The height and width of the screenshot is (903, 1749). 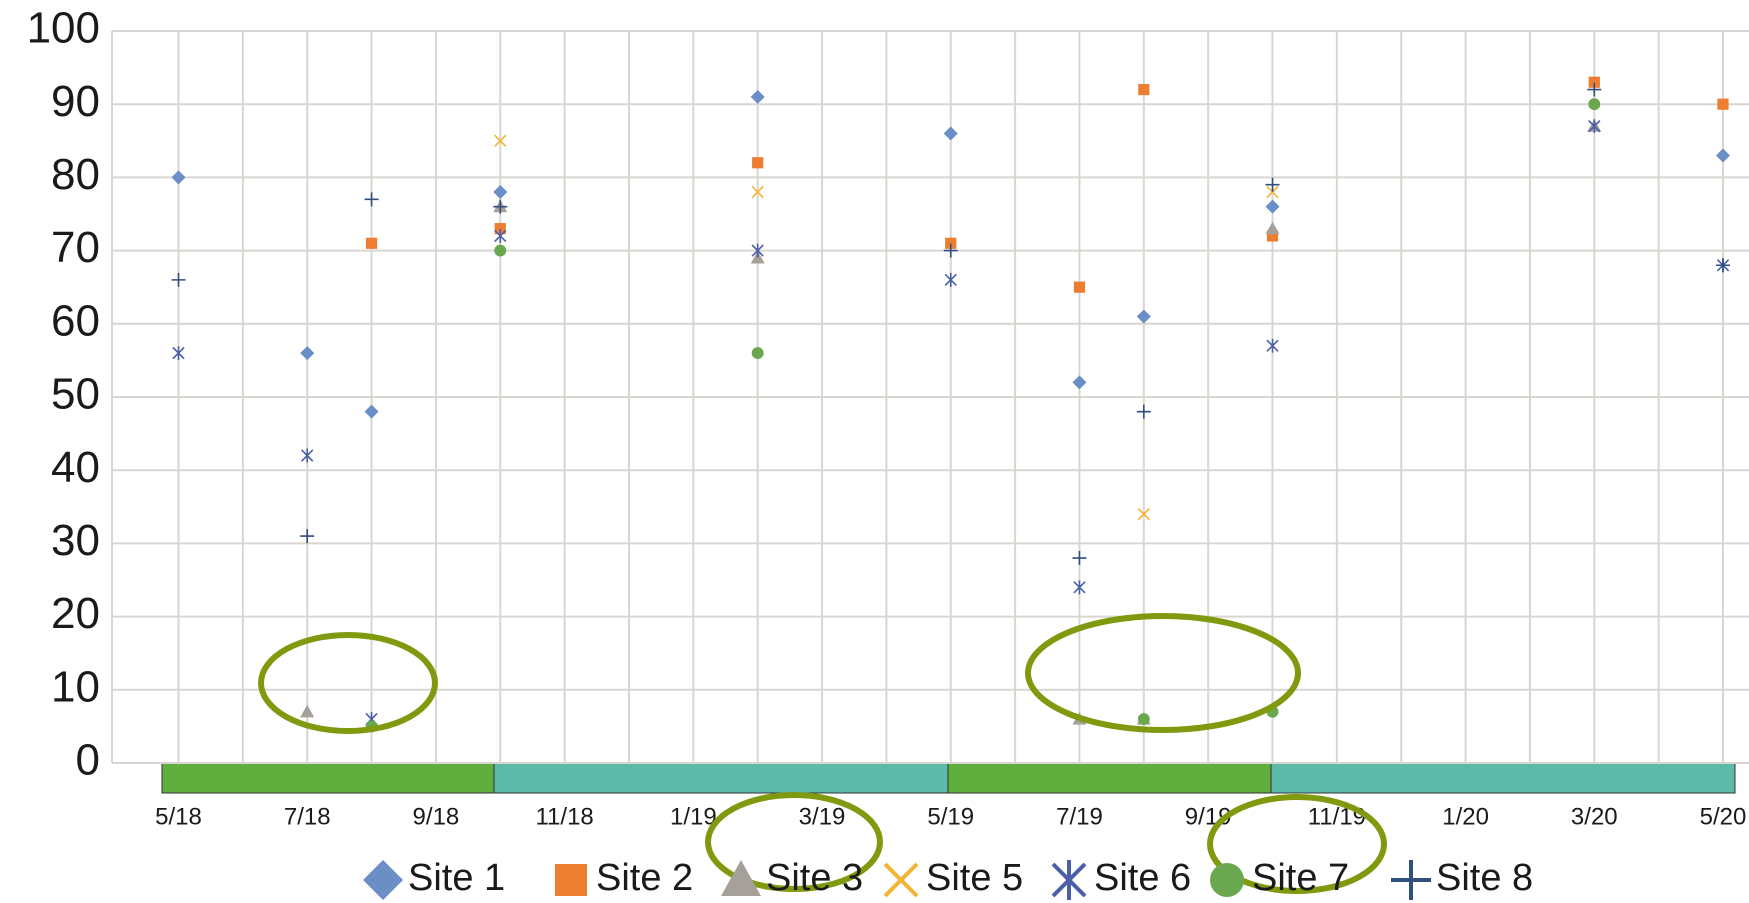 What do you see at coordinates (75, 174) in the screenshot?
I see `y-tick-label: 80` at bounding box center [75, 174].